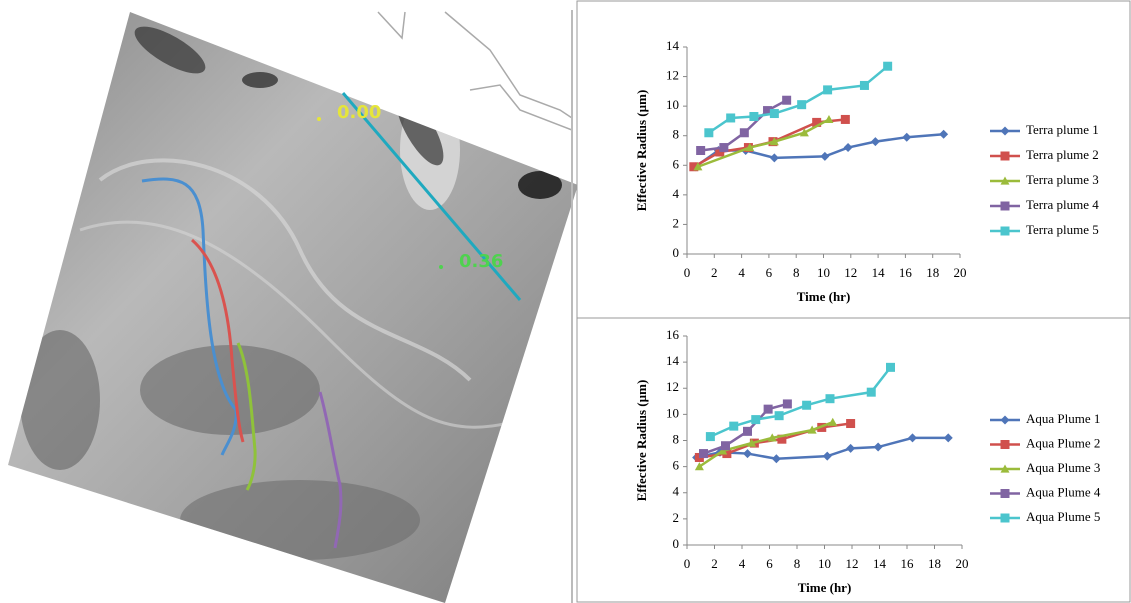  Describe the element at coordinates (1063, 491) in the screenshot. I see `legend-label: Aqua Plume 4` at that location.